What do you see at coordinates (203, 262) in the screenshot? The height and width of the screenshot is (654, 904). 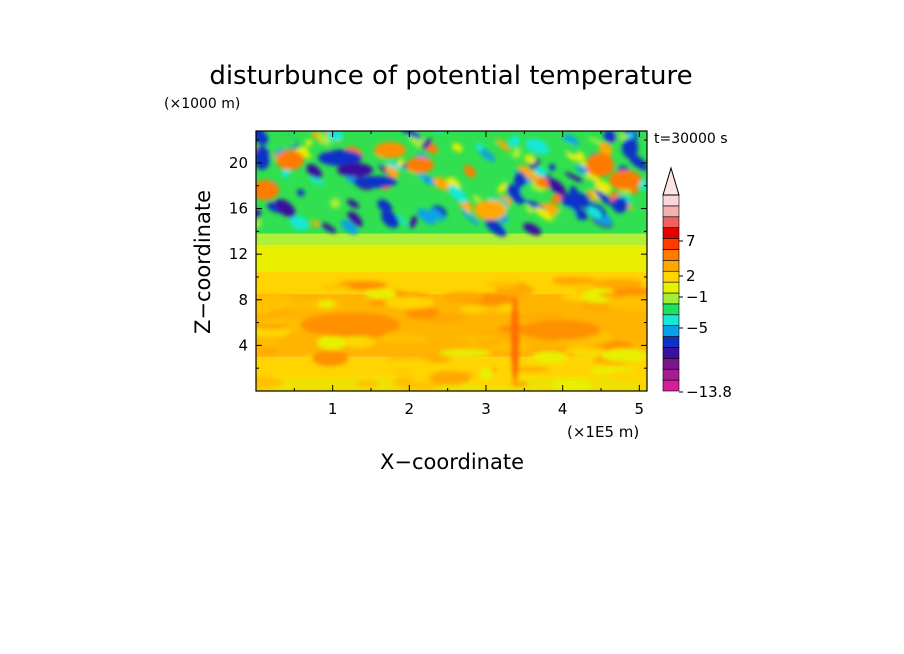 I see `y-axis-label: Z−coordinate` at bounding box center [203, 262].